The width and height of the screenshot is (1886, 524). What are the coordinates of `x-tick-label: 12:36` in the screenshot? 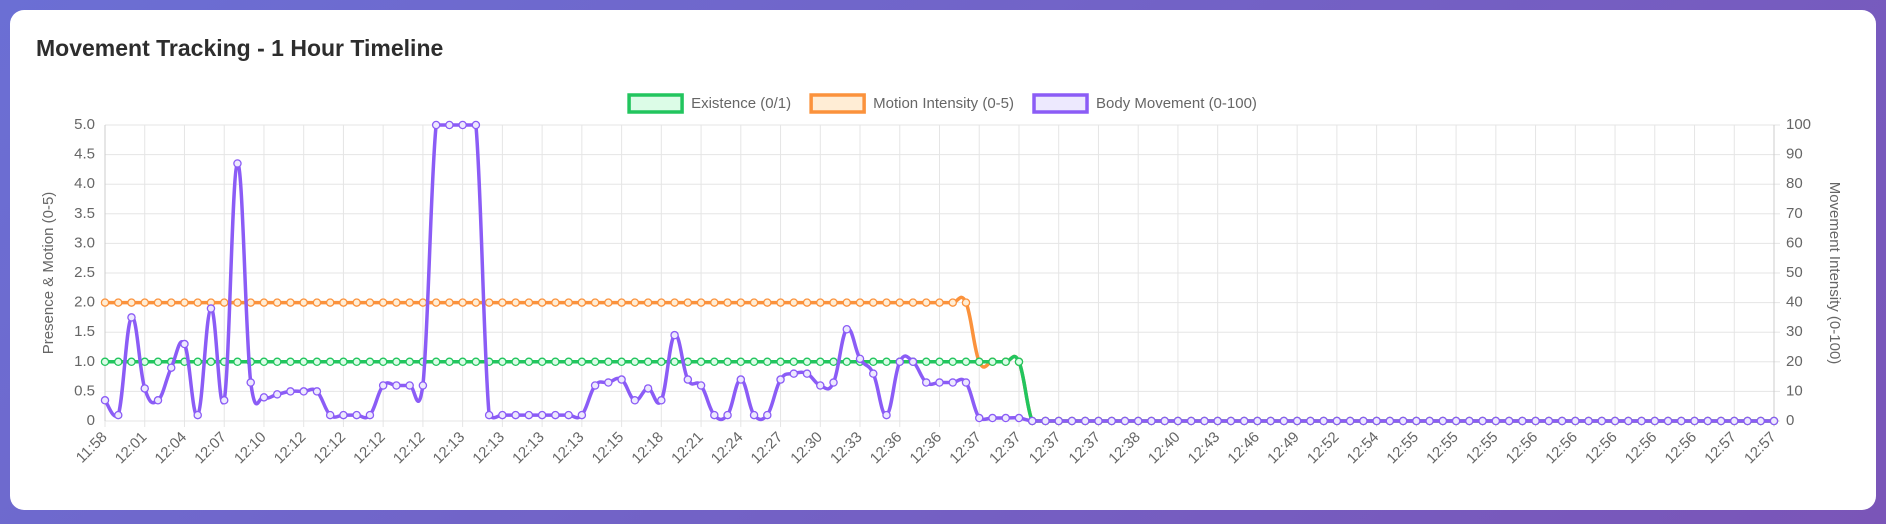 It's located at (926, 448).